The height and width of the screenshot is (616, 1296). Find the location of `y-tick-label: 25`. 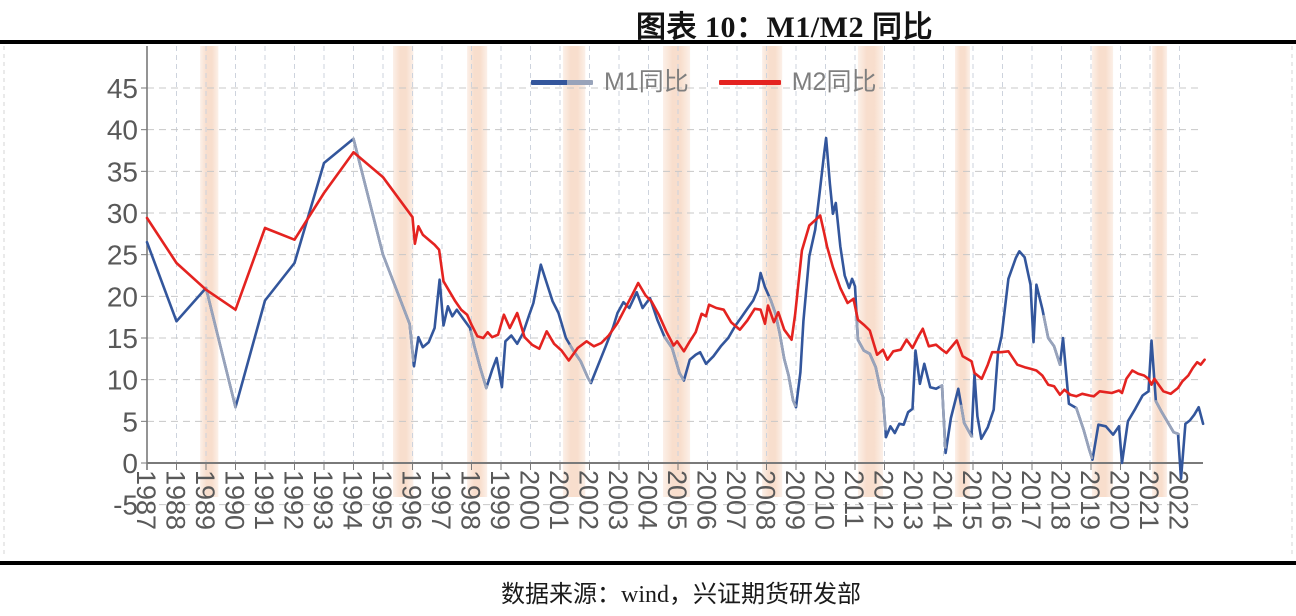

y-tick-label: 25 is located at coordinates (122, 255).